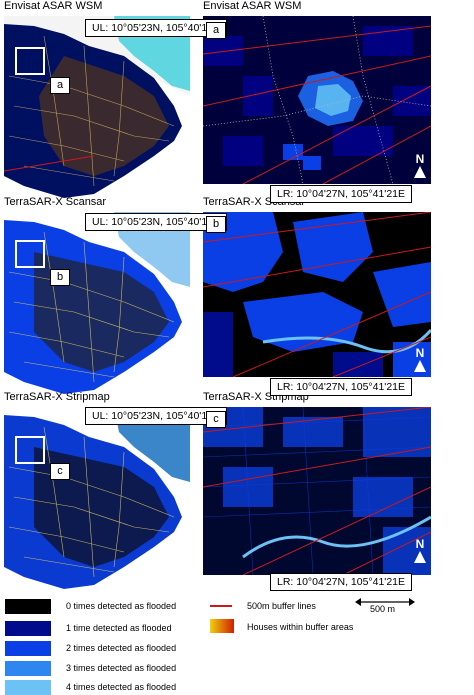 The height and width of the screenshot is (695, 474). Describe the element at coordinates (119, 628) in the screenshot. I see `legend-label-1: 1 time detected as flooded` at that location.